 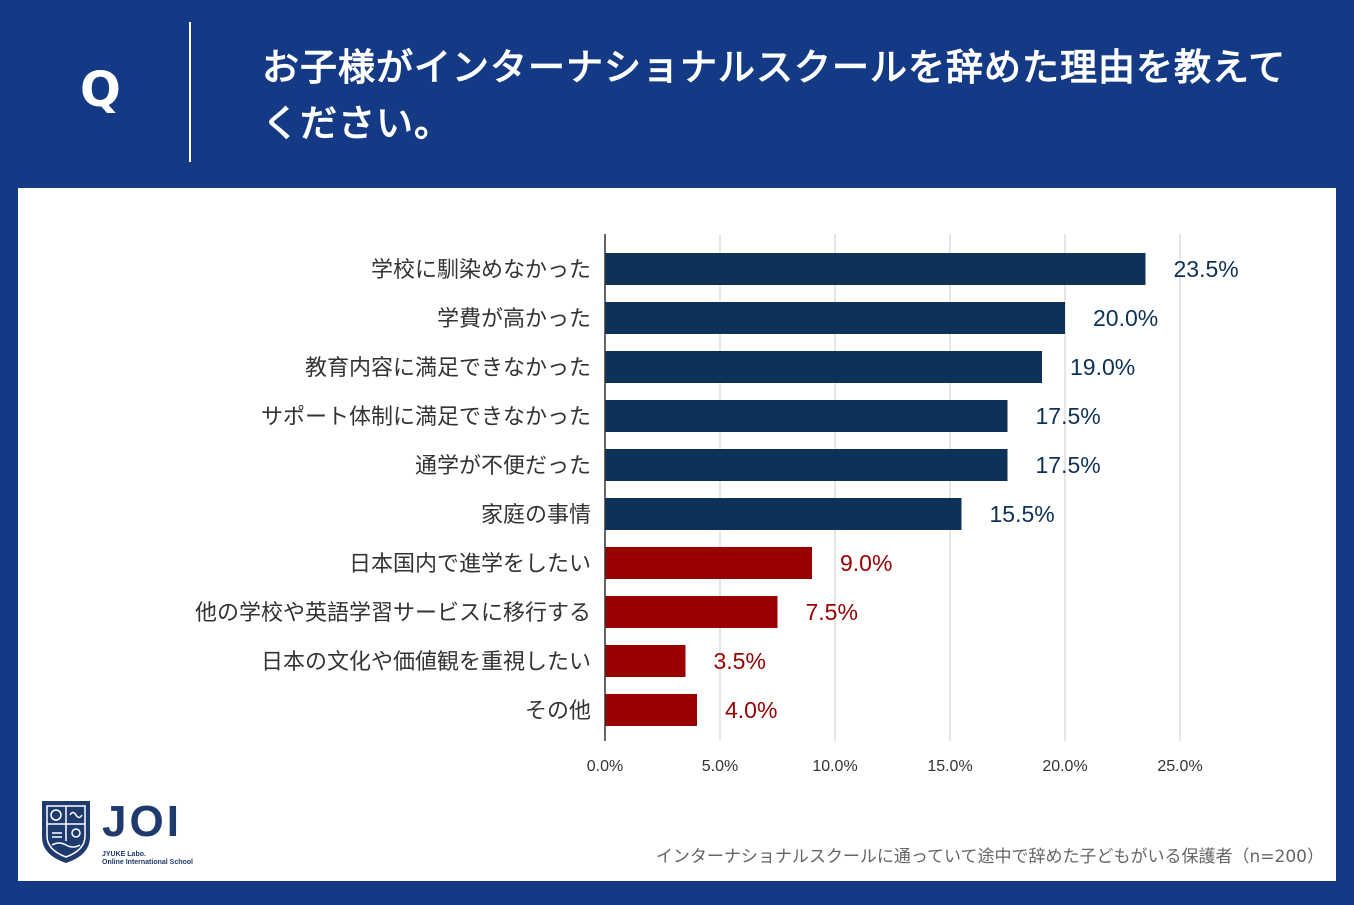 What do you see at coordinates (190, 92) in the screenshot?
I see `header-divider` at bounding box center [190, 92].